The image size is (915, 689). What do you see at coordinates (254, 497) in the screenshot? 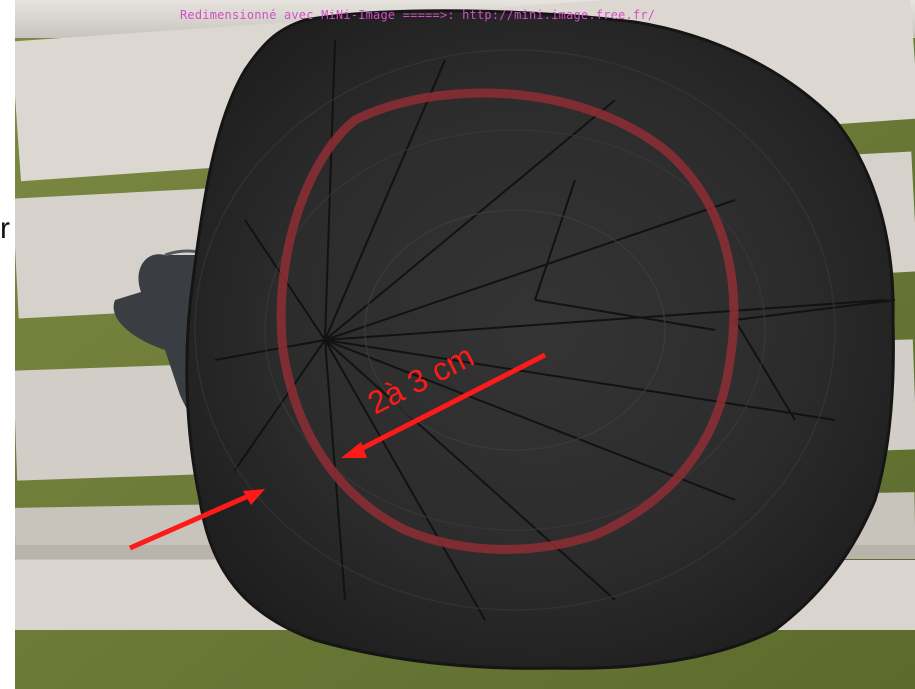
I see `arrow-head-right-icon` at bounding box center [254, 497].